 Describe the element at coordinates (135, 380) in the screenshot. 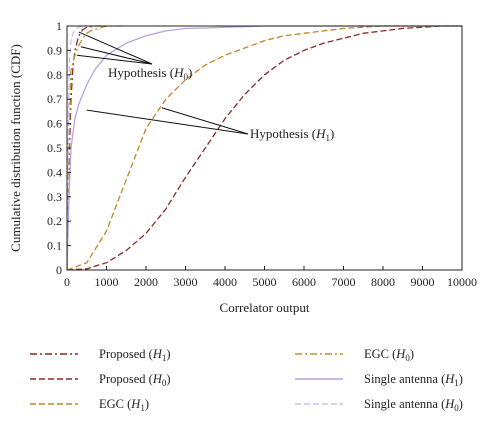

I see `legend-entry-2: Proposed (H0)` at that location.